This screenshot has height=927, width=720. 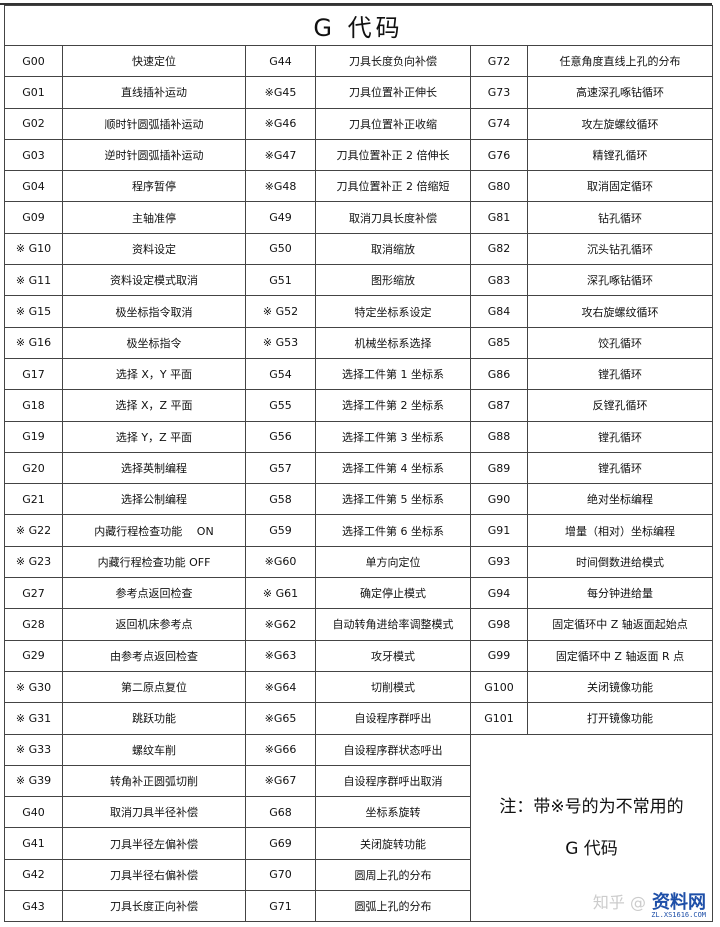 What do you see at coordinates (359, 436) in the screenshot?
I see `table-row: G19 选择 Y，Z 平面 G56 选择工件第 3 坐标系 G88 镗孔循环` at bounding box center [359, 436].